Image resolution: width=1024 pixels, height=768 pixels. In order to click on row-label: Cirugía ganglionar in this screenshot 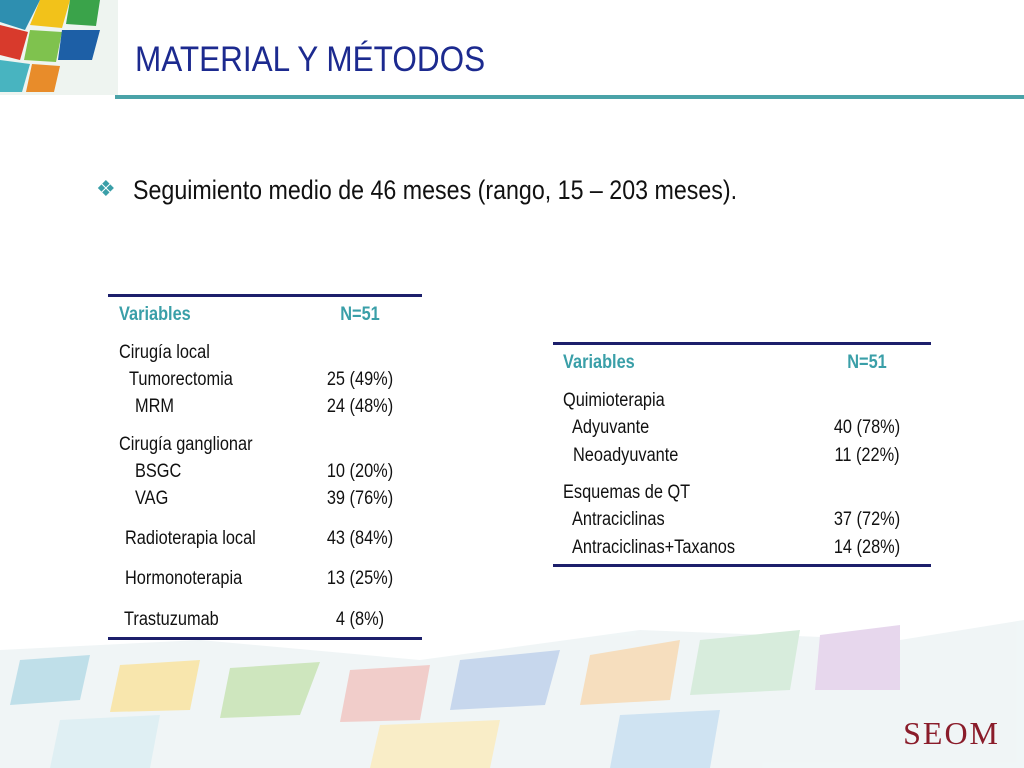, I will do `click(186, 444)`.